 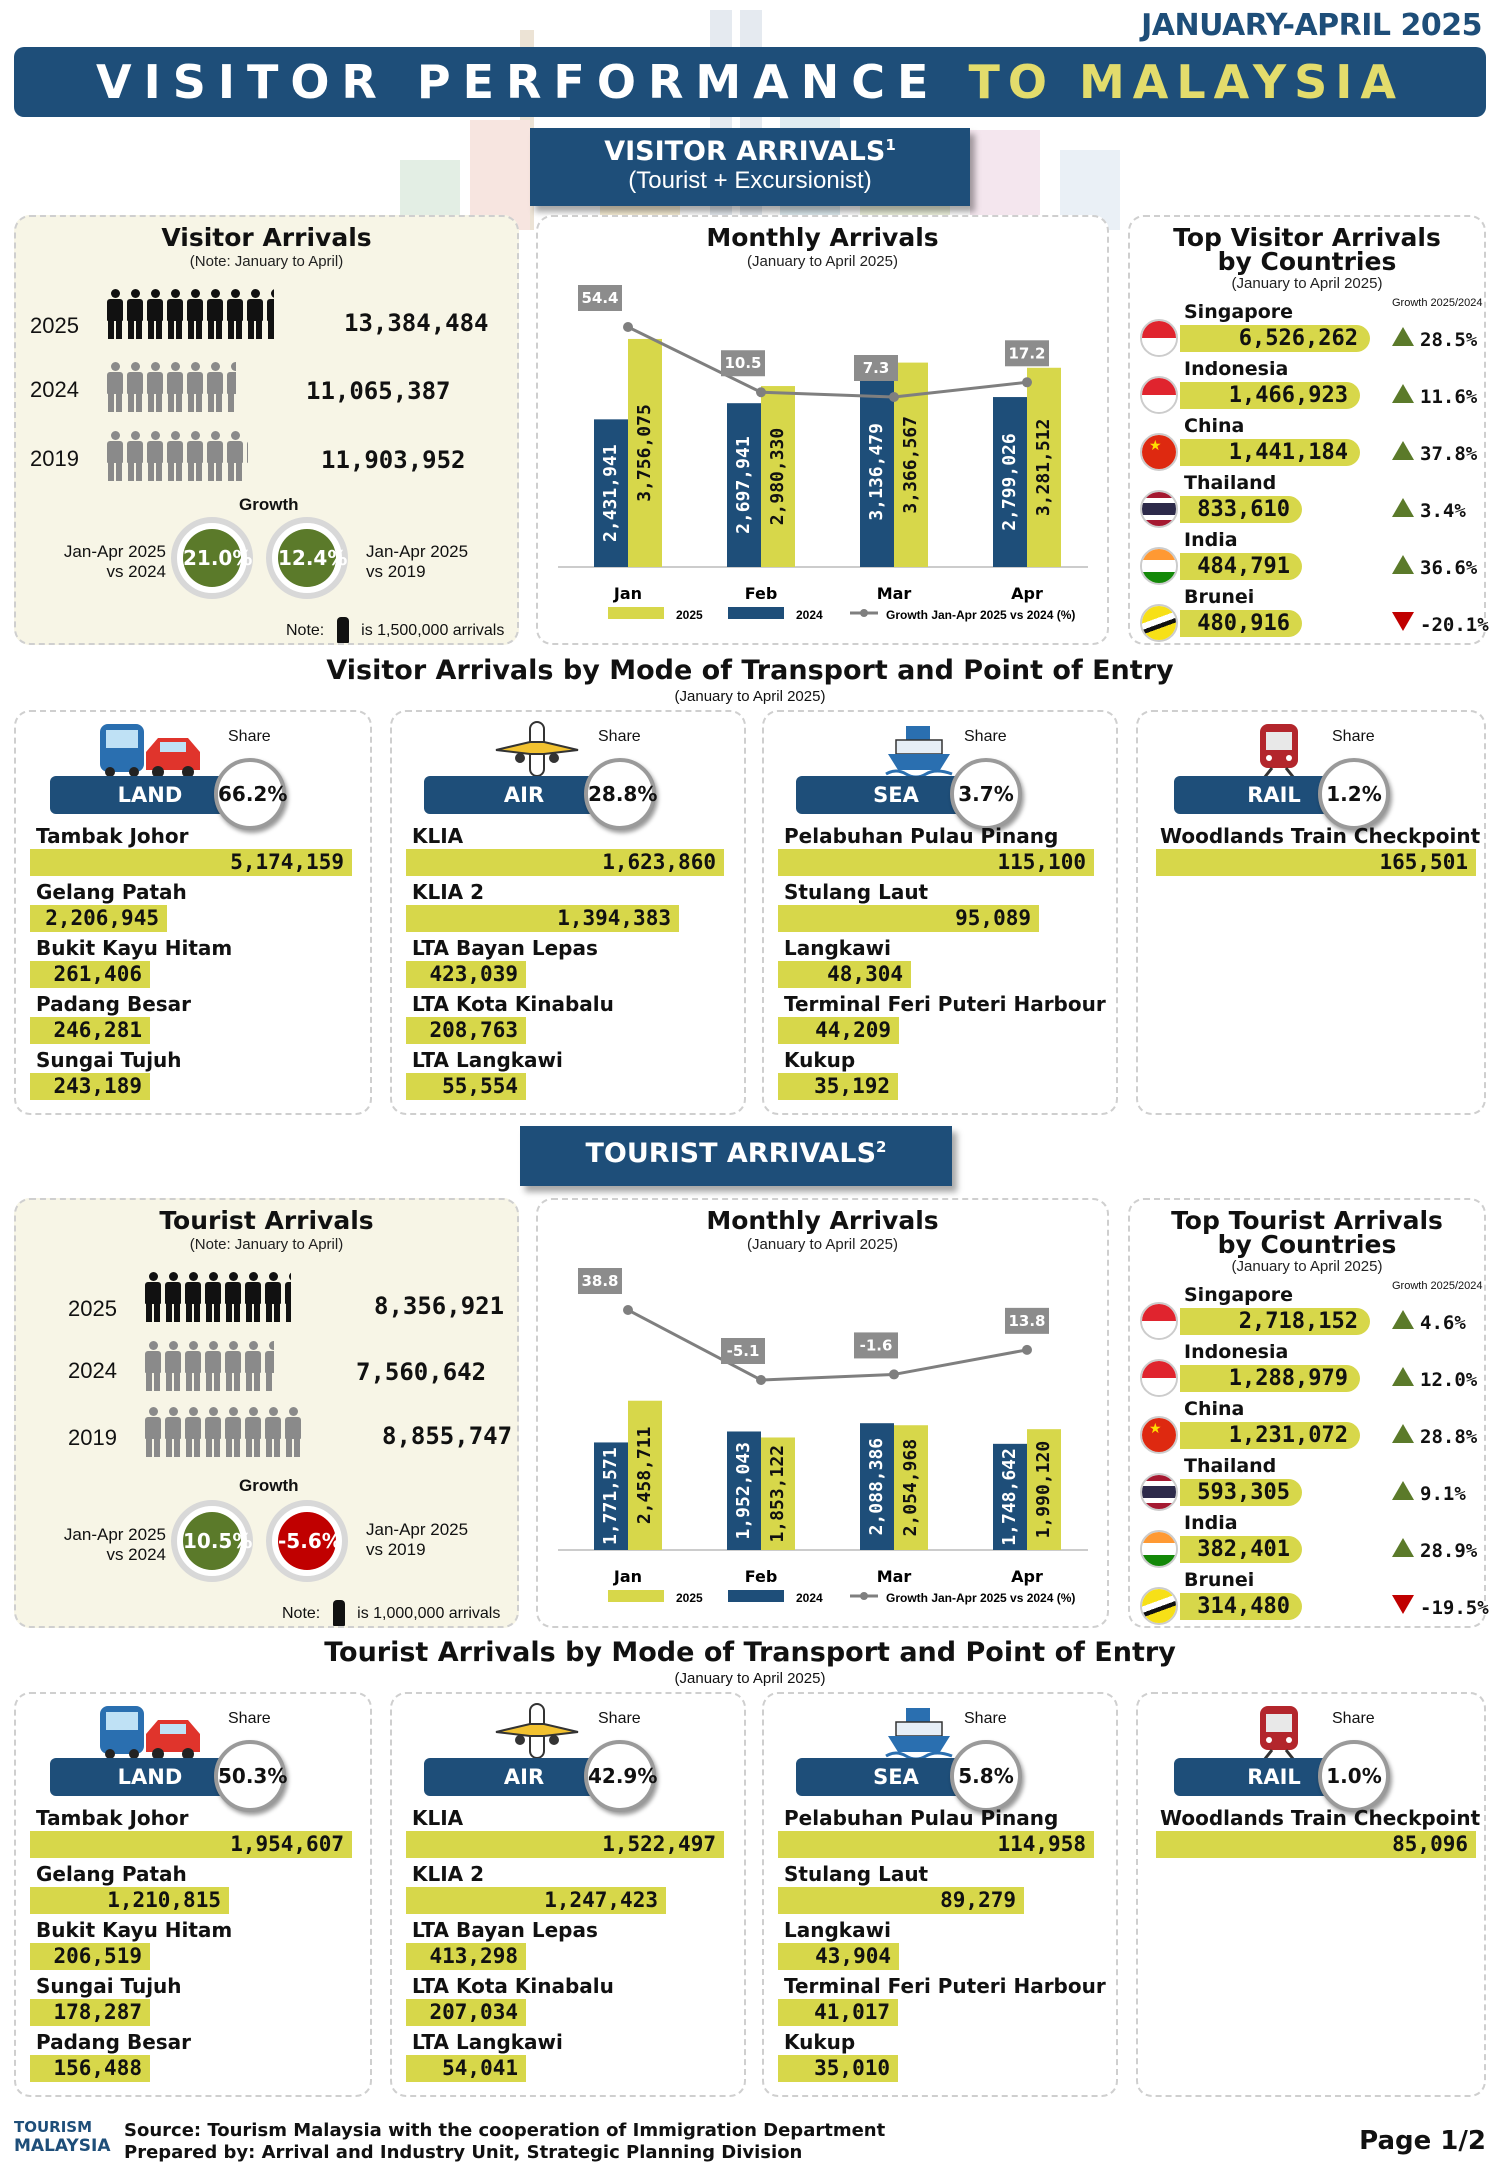 I want to click on share-circle: 66.2%, so click(x=250, y=794).